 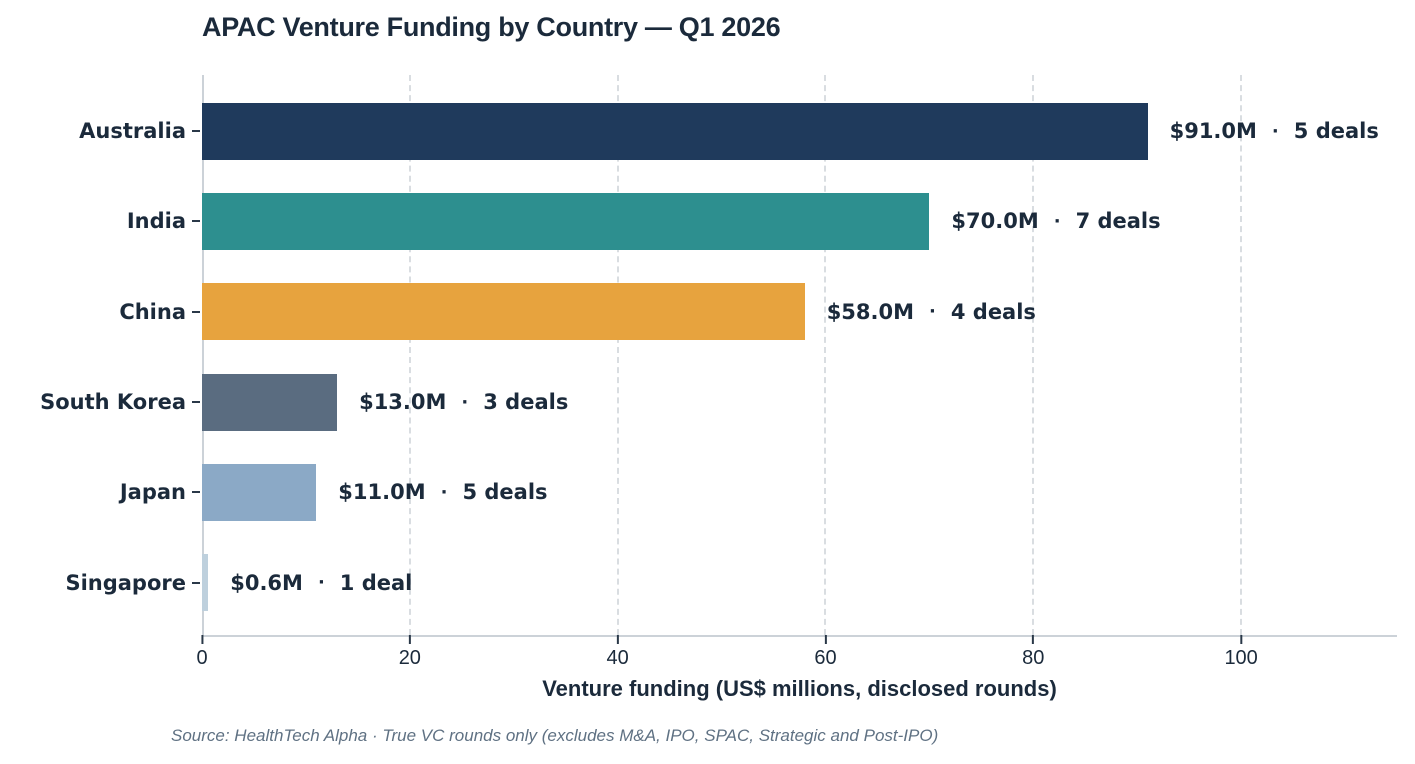 I want to click on bar-value-label: $13.0M · 3 deals, so click(x=463, y=402).